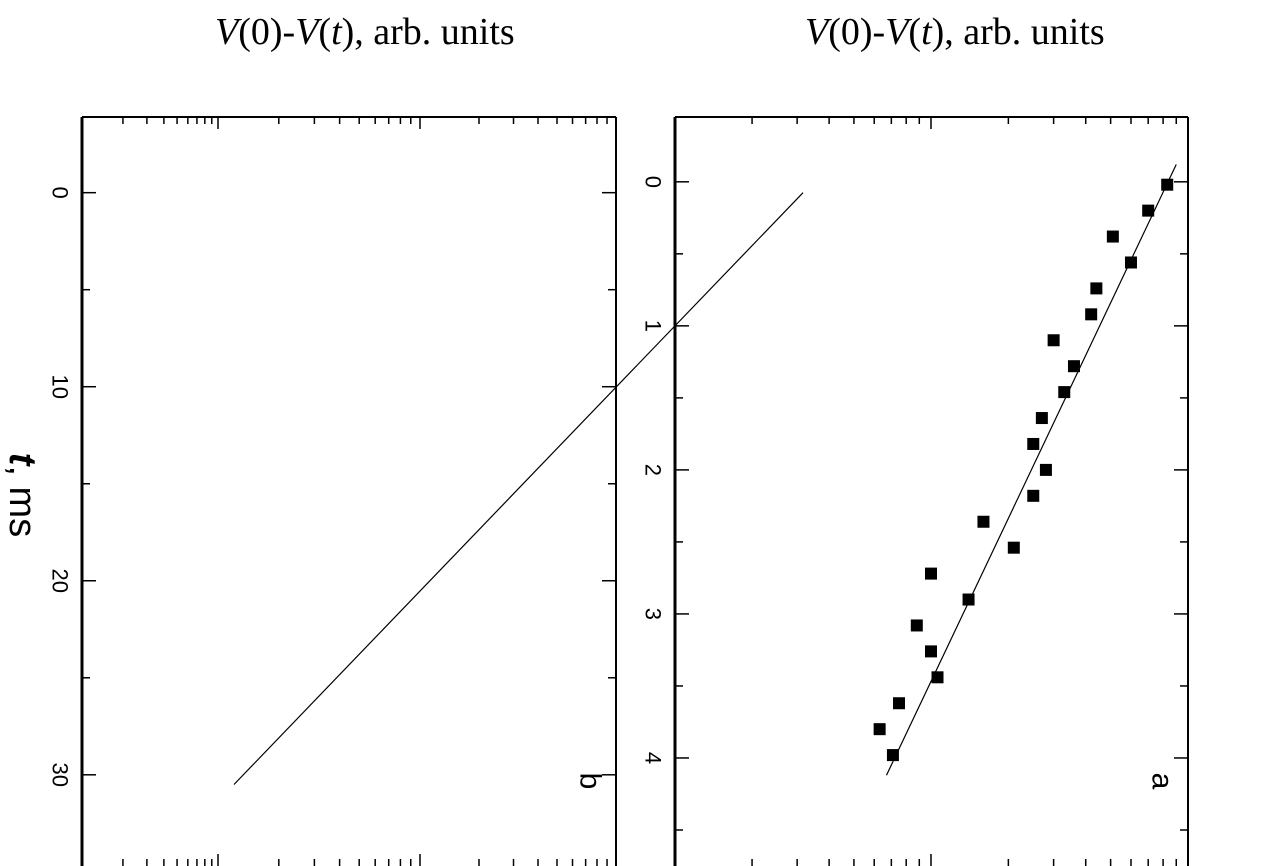 Image resolution: width=1275 pixels, height=866 pixels. What do you see at coordinates (653, 614) in the screenshot?
I see `y-tick-label-a: 3` at bounding box center [653, 614].